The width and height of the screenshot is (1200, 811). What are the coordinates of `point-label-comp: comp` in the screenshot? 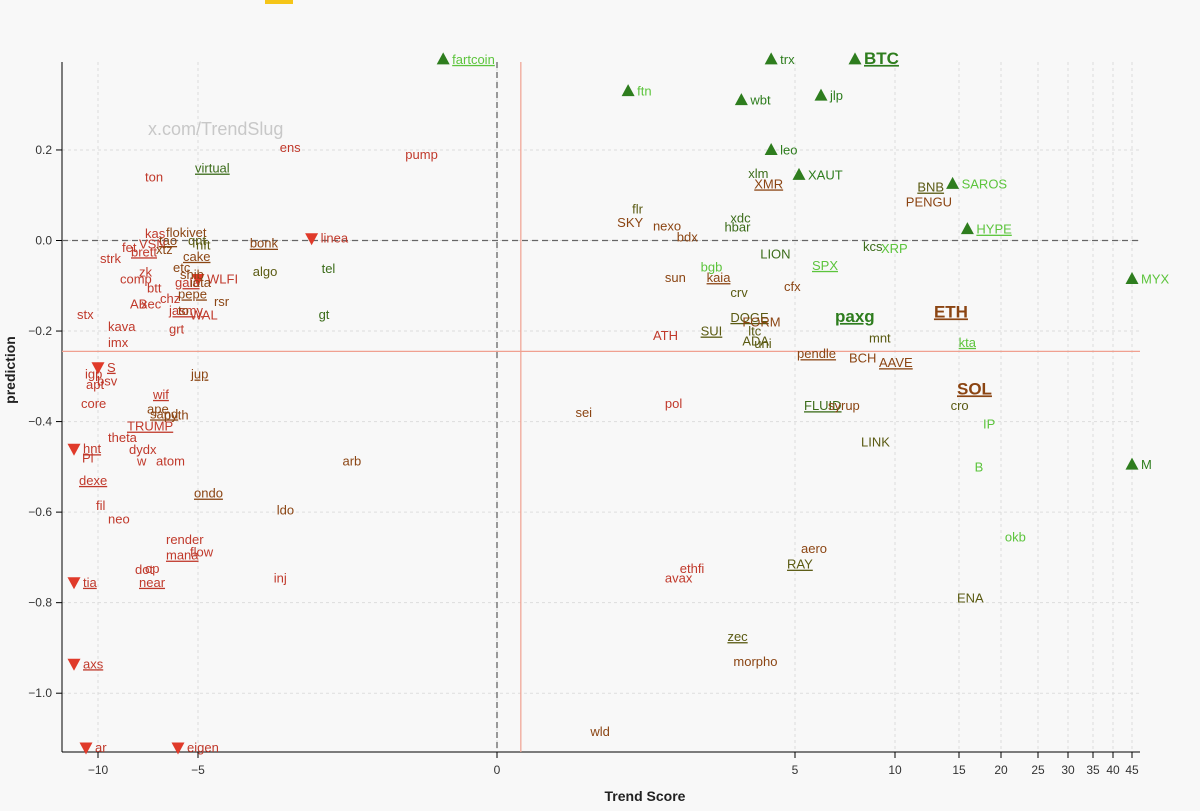 It's located at (136, 278).